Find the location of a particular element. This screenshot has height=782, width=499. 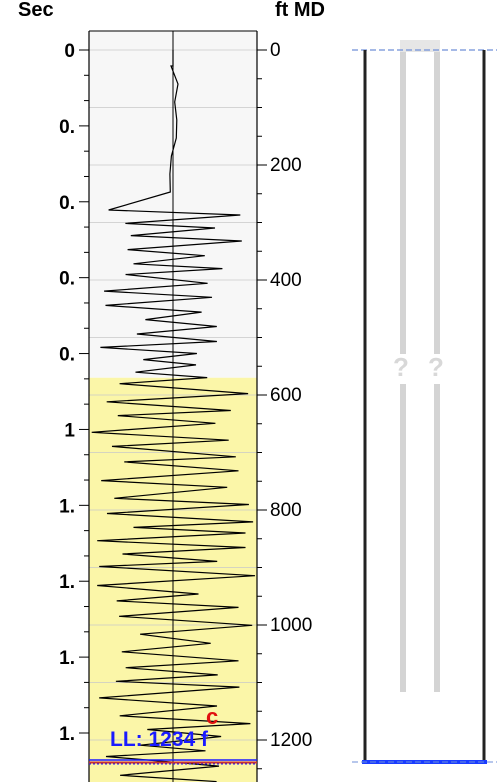

depth-tick-label: 0 is located at coordinates (275, 50).